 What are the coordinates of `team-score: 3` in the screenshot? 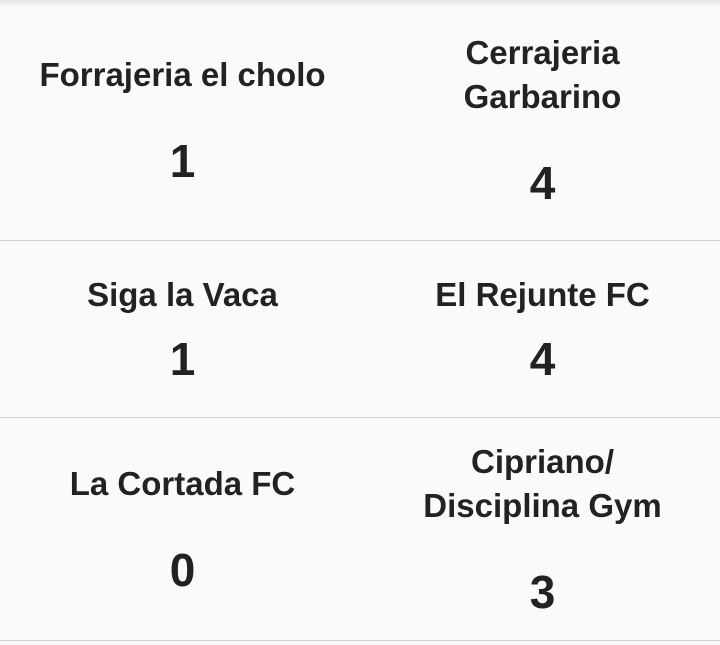 It's located at (542, 592).